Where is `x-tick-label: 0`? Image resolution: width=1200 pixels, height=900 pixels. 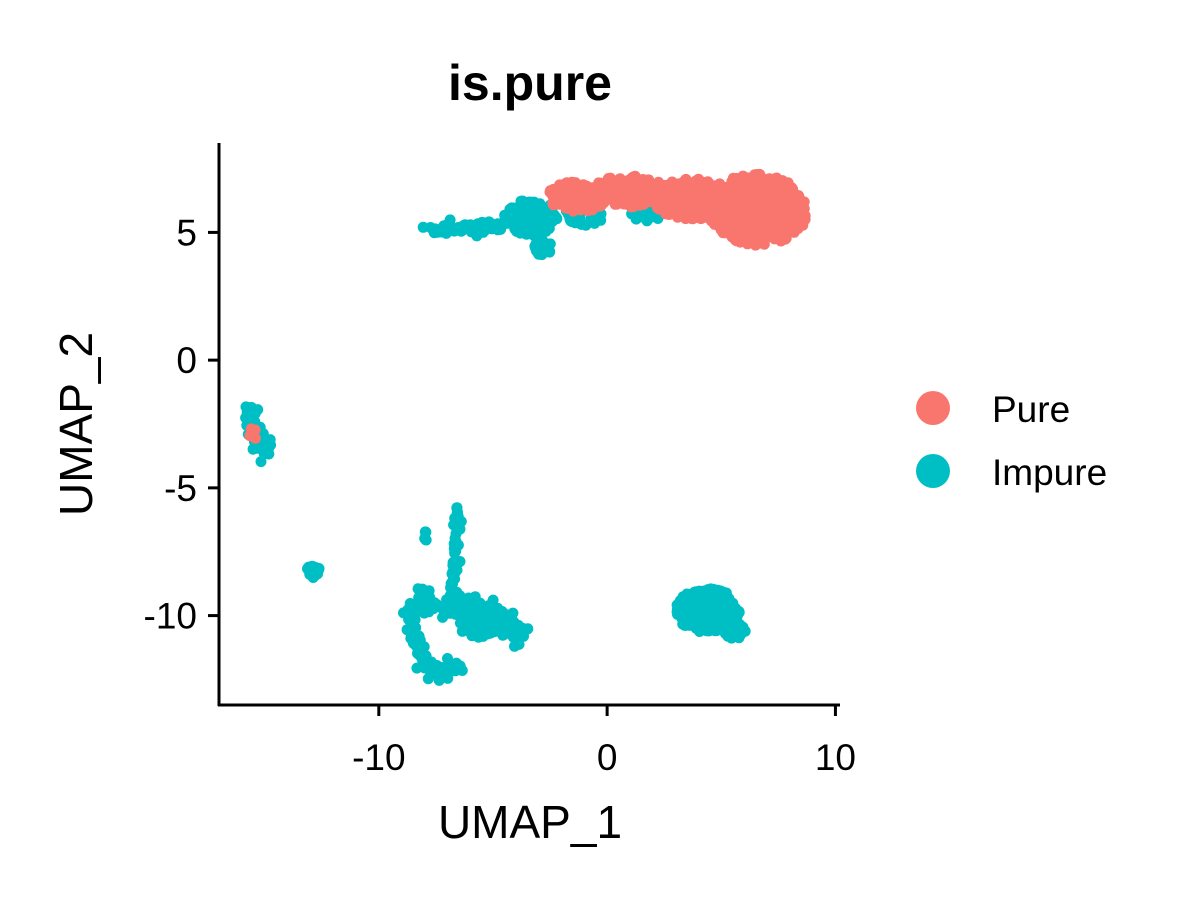
x-tick-label: 0 is located at coordinates (607, 757).